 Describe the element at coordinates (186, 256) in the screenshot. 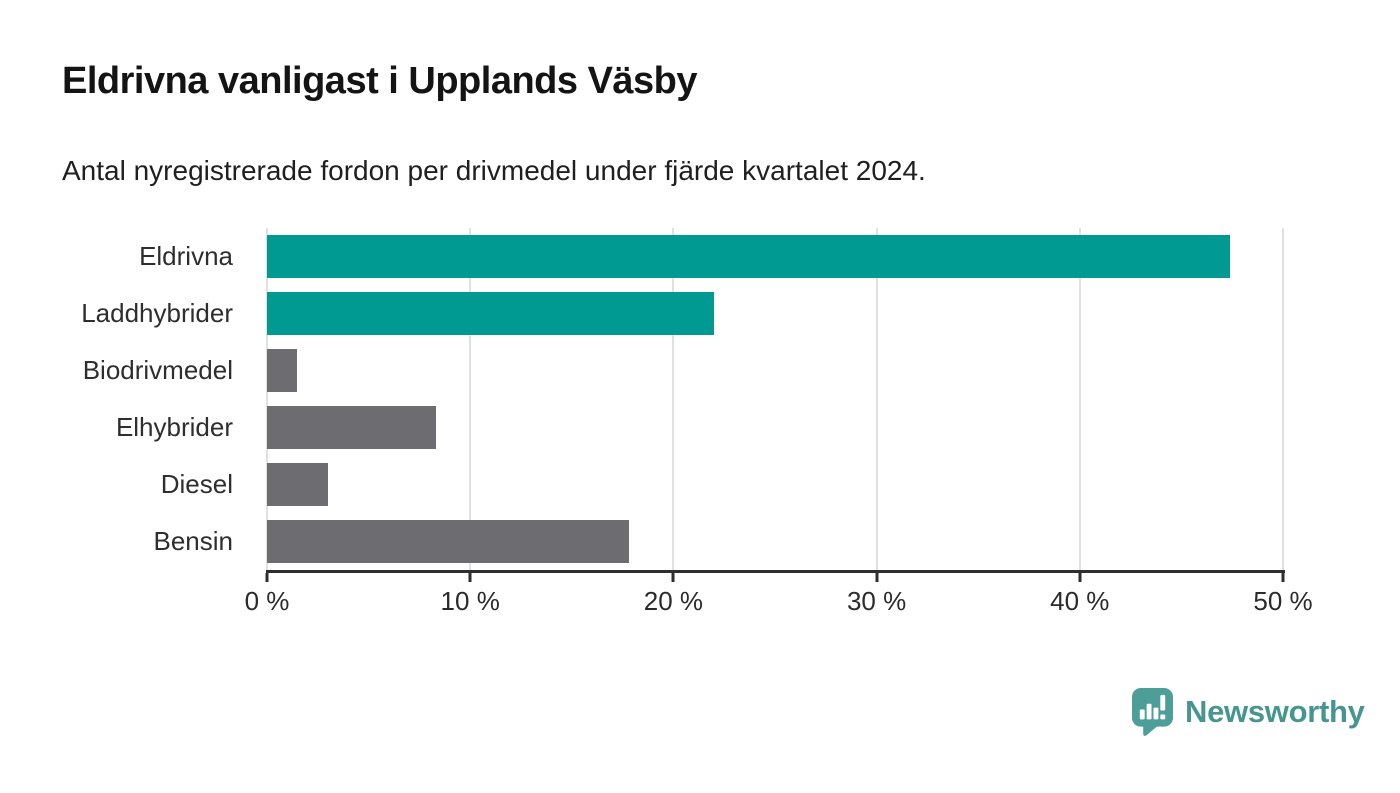

I see `category-label: Eldrivna` at that location.